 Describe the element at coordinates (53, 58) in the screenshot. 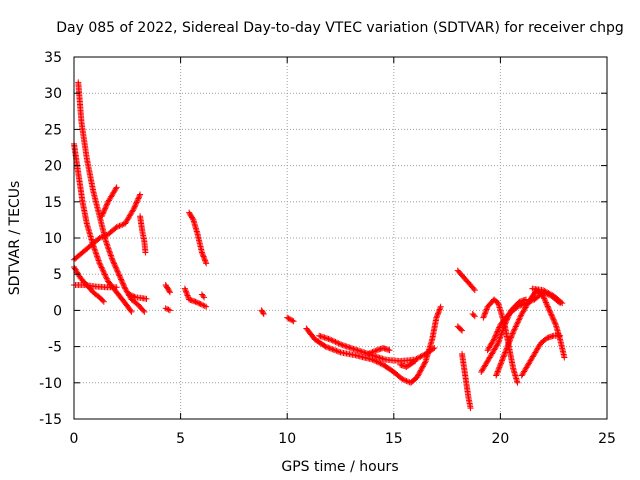

I see `y-tick-label: 35` at that location.